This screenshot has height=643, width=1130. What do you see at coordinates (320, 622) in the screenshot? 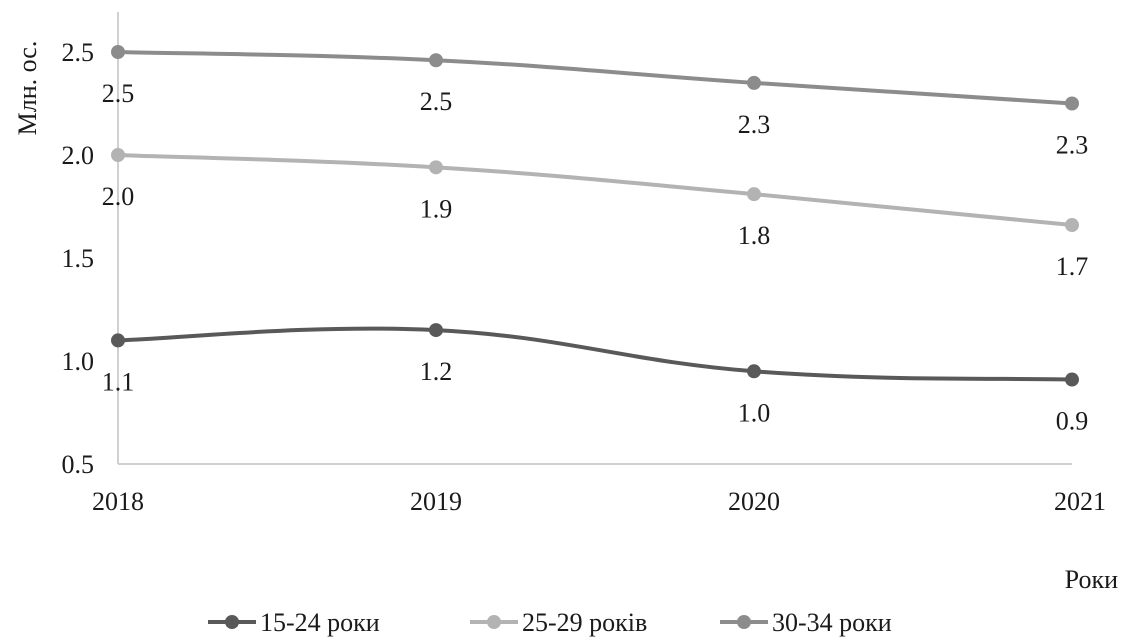
I see `legend-label: 15-24 роки` at bounding box center [320, 622].